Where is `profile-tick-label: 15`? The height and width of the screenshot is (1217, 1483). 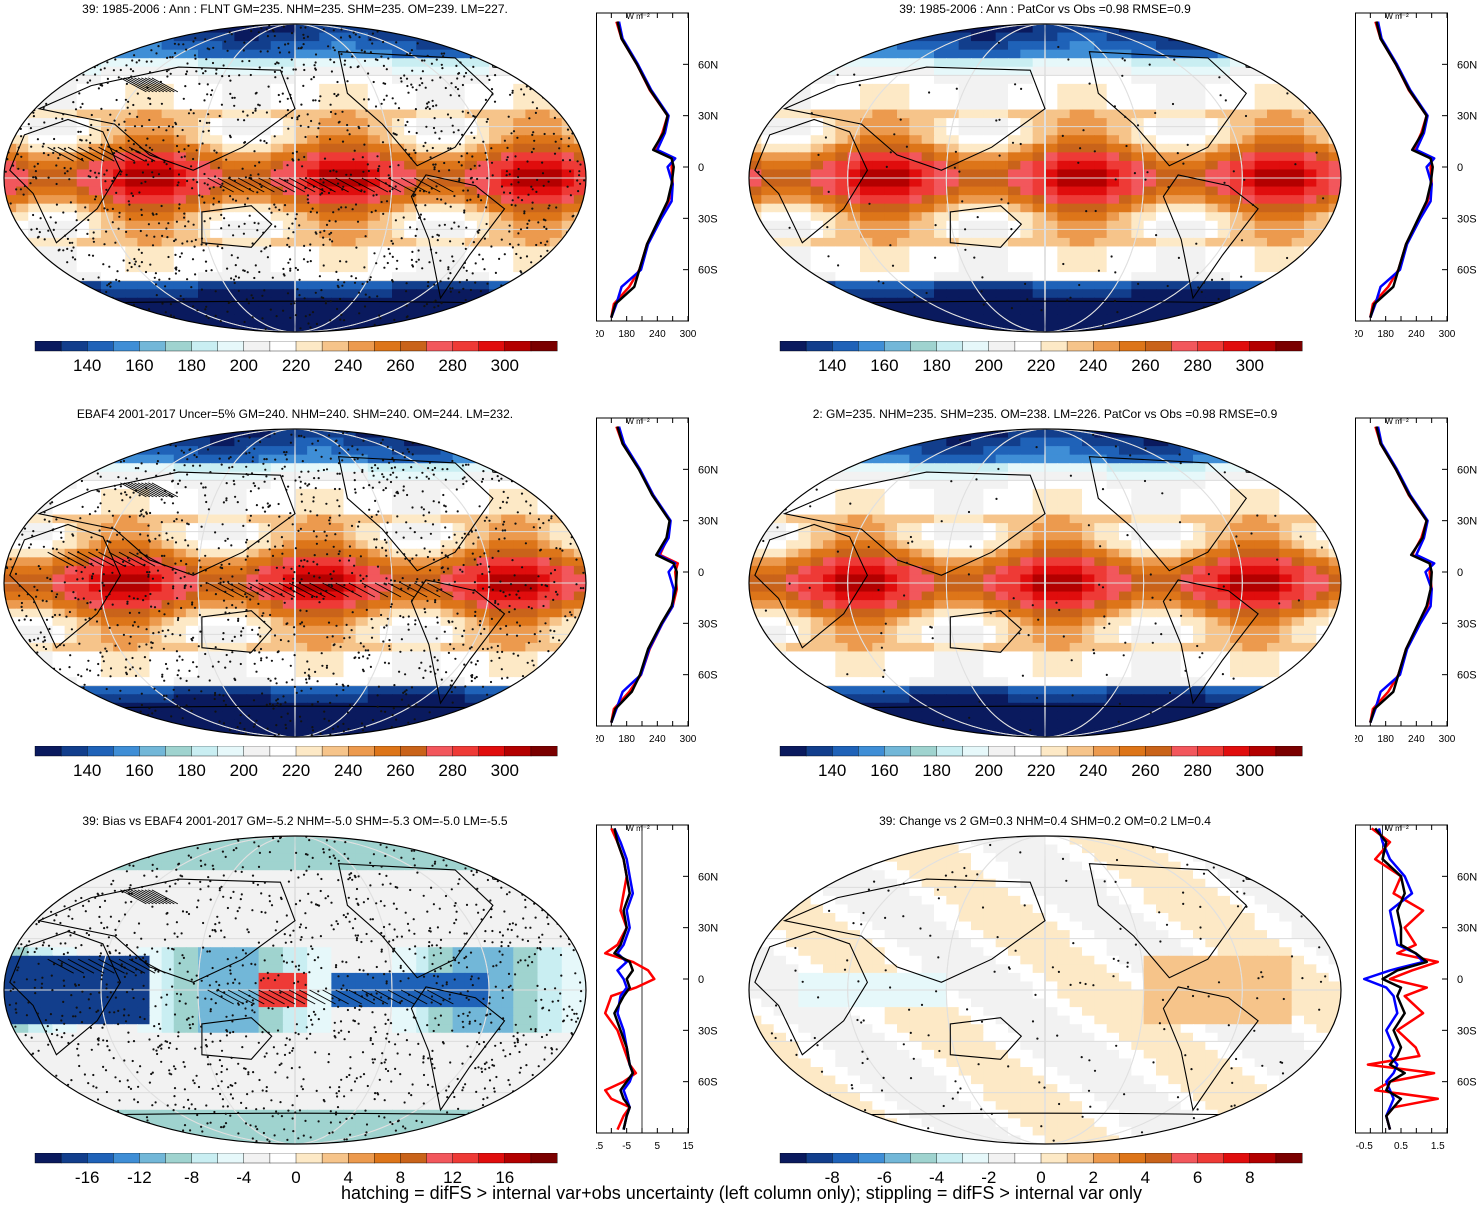
profile-tick-label: 15 is located at coordinates (688, 1146).